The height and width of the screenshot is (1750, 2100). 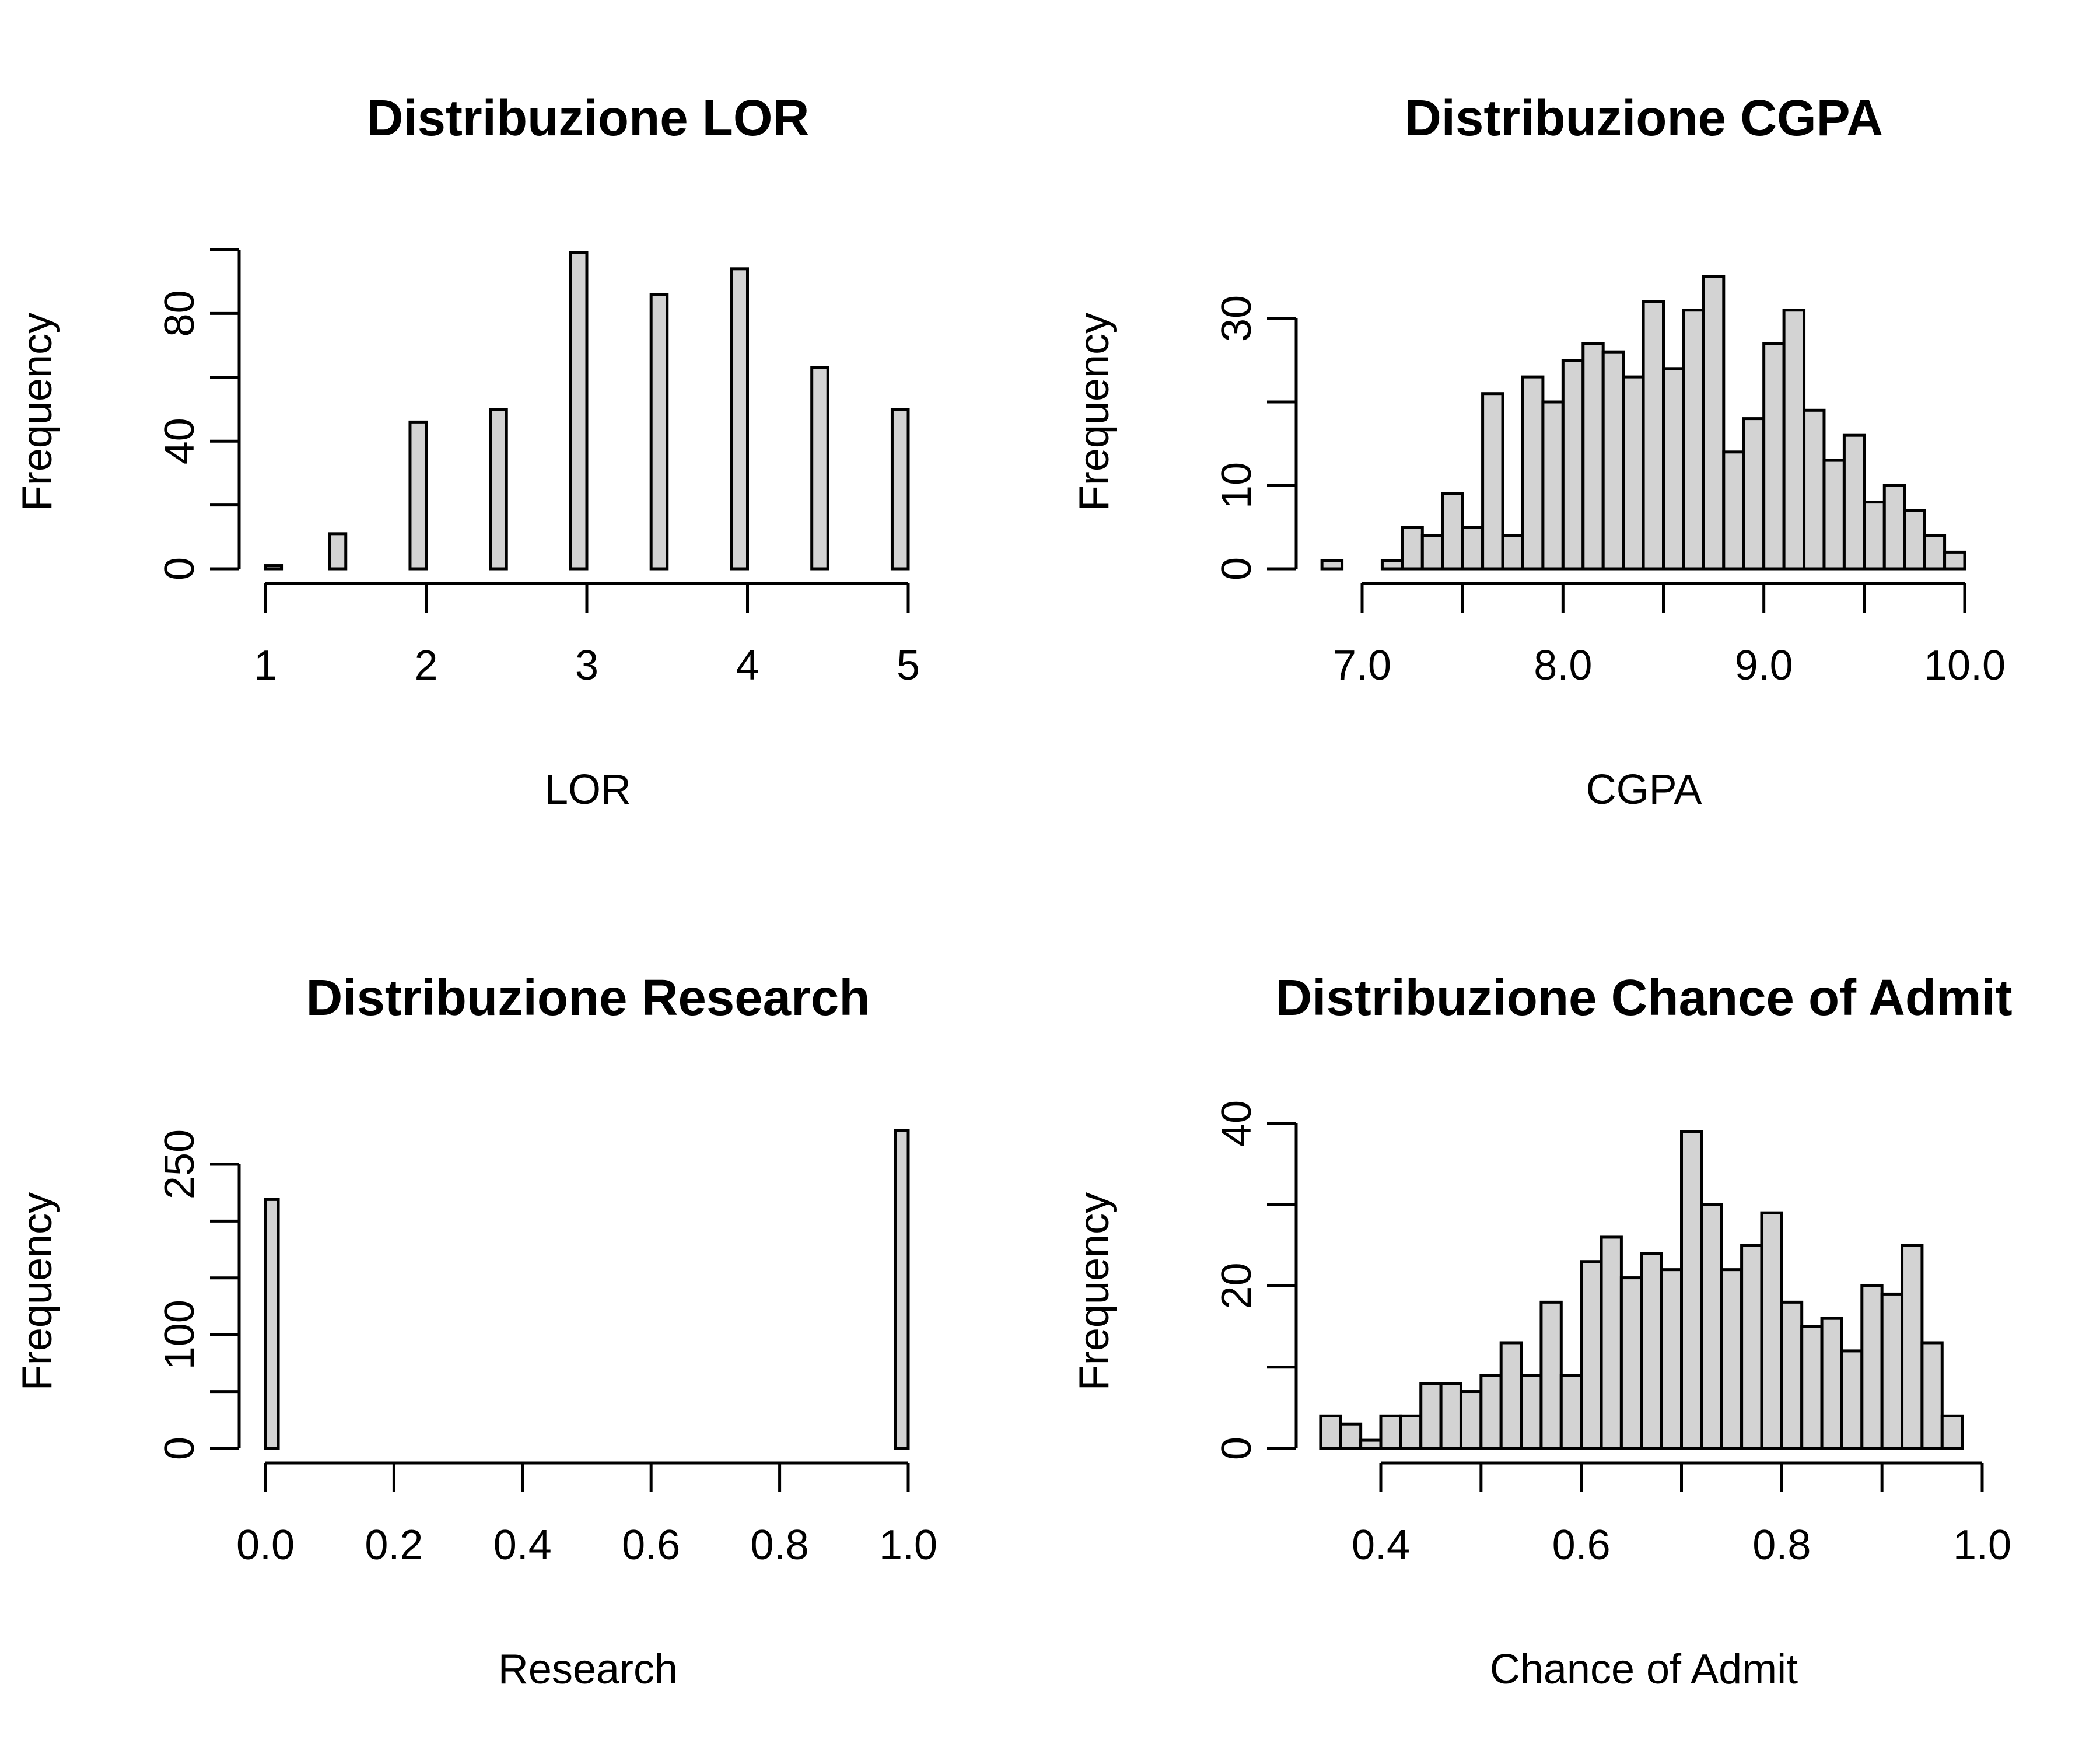 What do you see at coordinates (587, 1289) in the screenshot?
I see `panel-research-bars` at bounding box center [587, 1289].